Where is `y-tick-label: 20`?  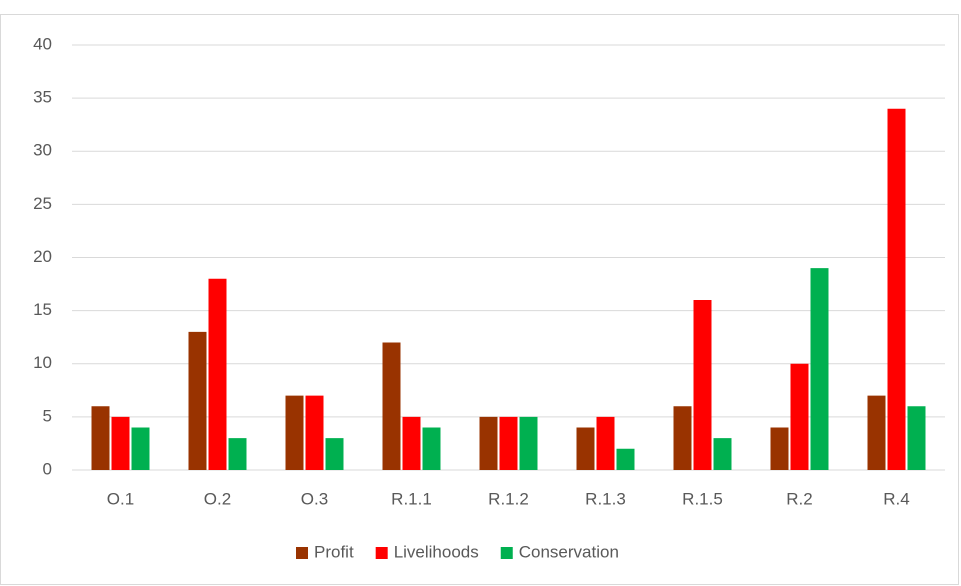 y-tick-label: 20 is located at coordinates (42, 256).